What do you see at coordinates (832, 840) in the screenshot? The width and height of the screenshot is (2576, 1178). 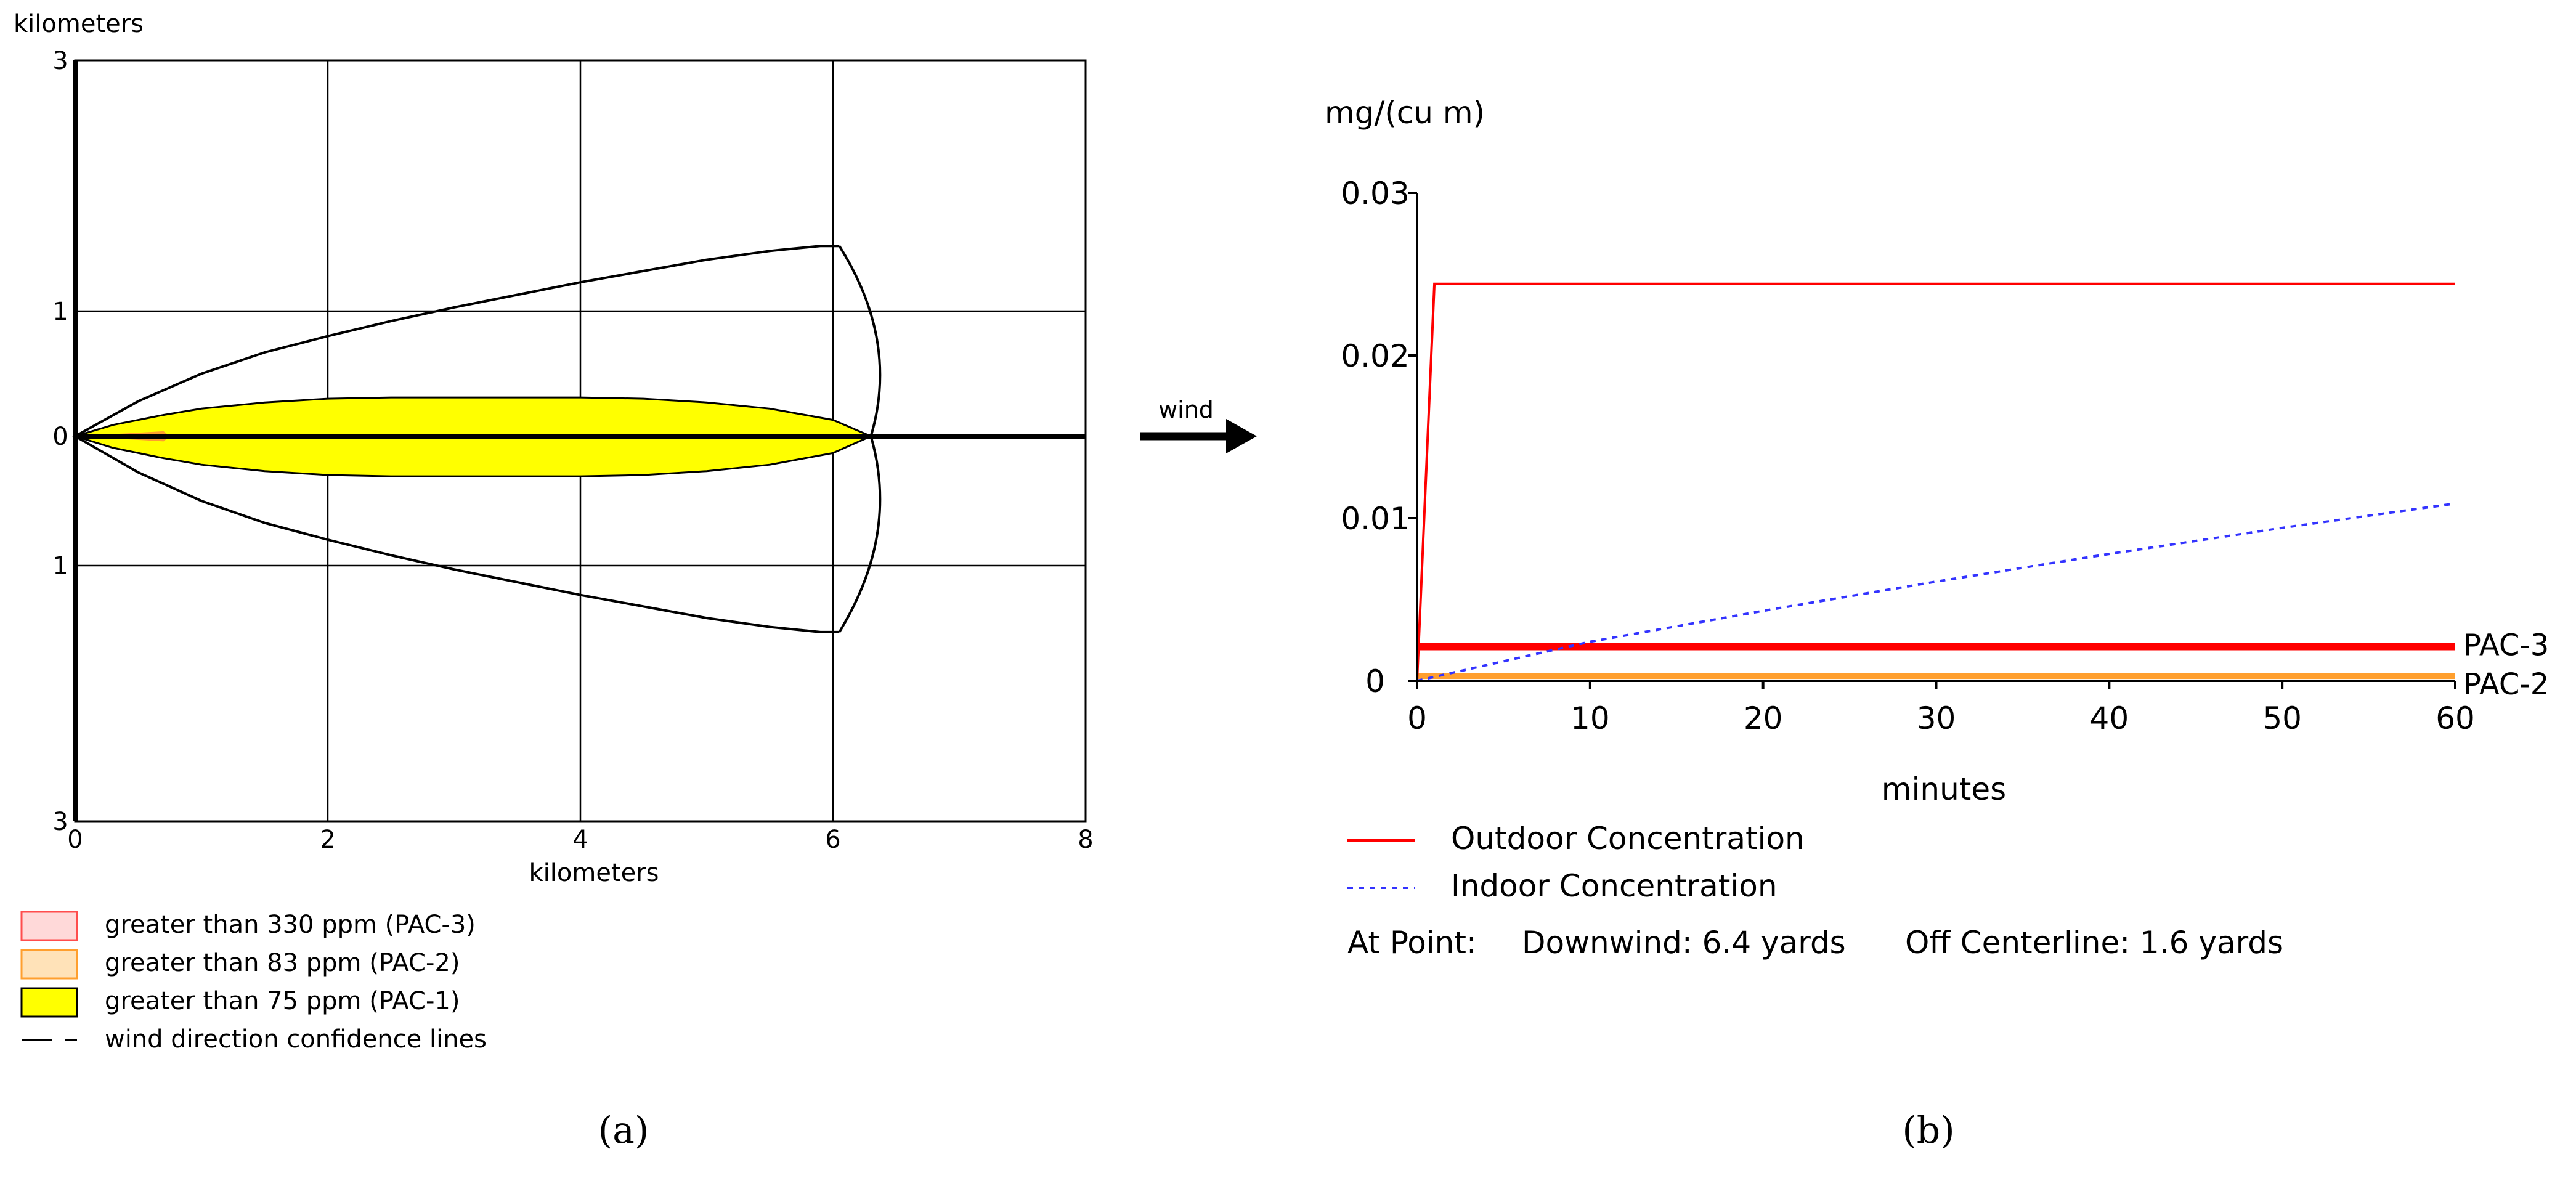 I see `x-tick-label-a: 6` at bounding box center [832, 840].